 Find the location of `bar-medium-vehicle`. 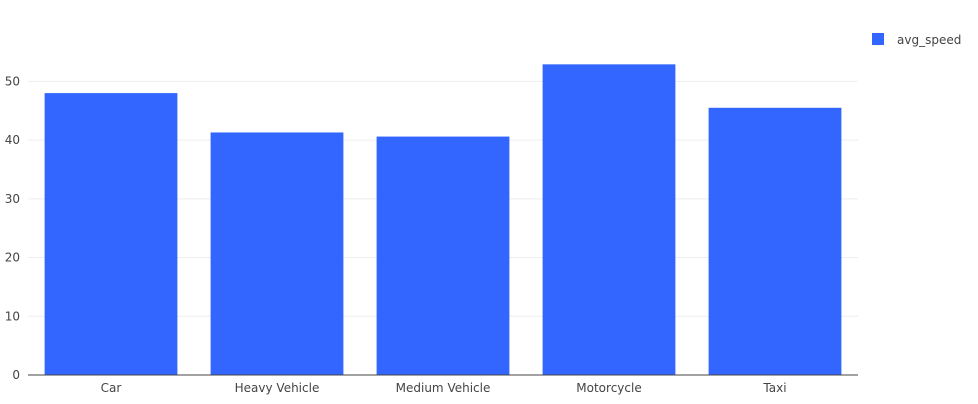

bar-medium-vehicle is located at coordinates (443, 255).